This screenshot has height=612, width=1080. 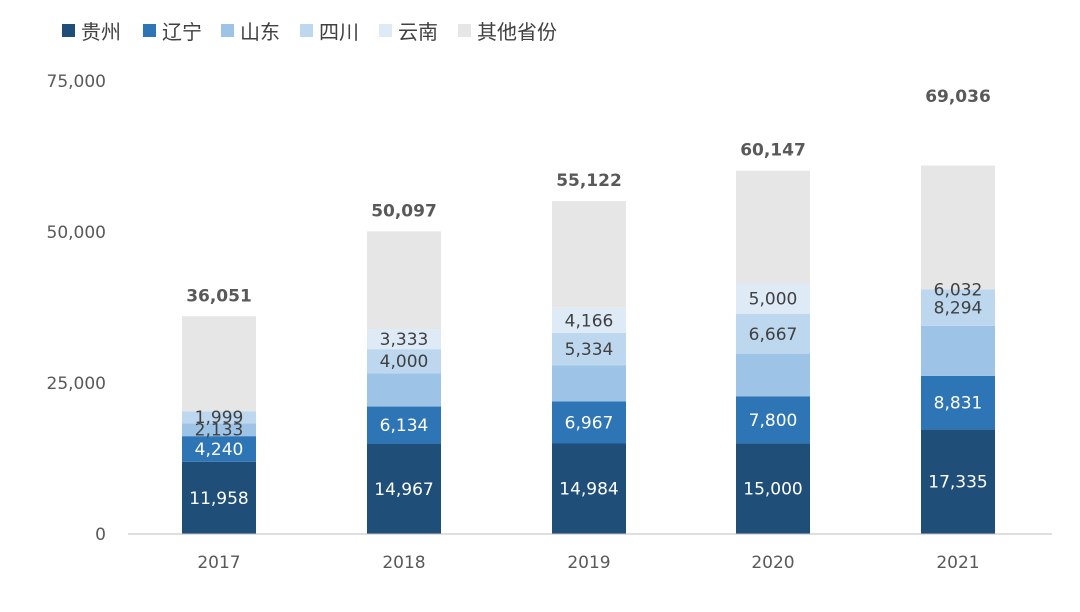 I want to click on x-tick-label-2017: 2017, so click(x=218, y=563).